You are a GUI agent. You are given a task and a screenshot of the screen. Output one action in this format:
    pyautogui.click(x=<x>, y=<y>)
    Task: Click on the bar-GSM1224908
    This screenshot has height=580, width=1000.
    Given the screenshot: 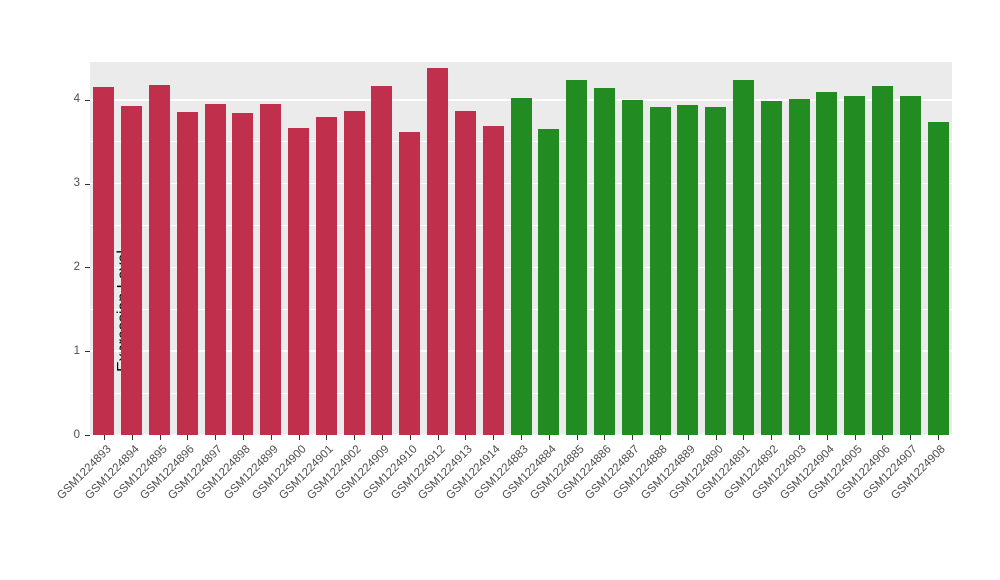 What is the action you would take?
    pyautogui.click(x=938, y=278)
    